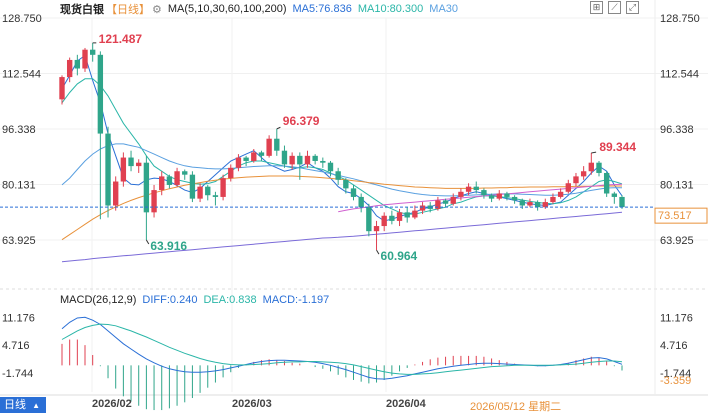 This screenshot has height=414, width=708. What do you see at coordinates (18, 318) in the screenshot?
I see `macd-tick-left: 11.176` at bounding box center [18, 318].